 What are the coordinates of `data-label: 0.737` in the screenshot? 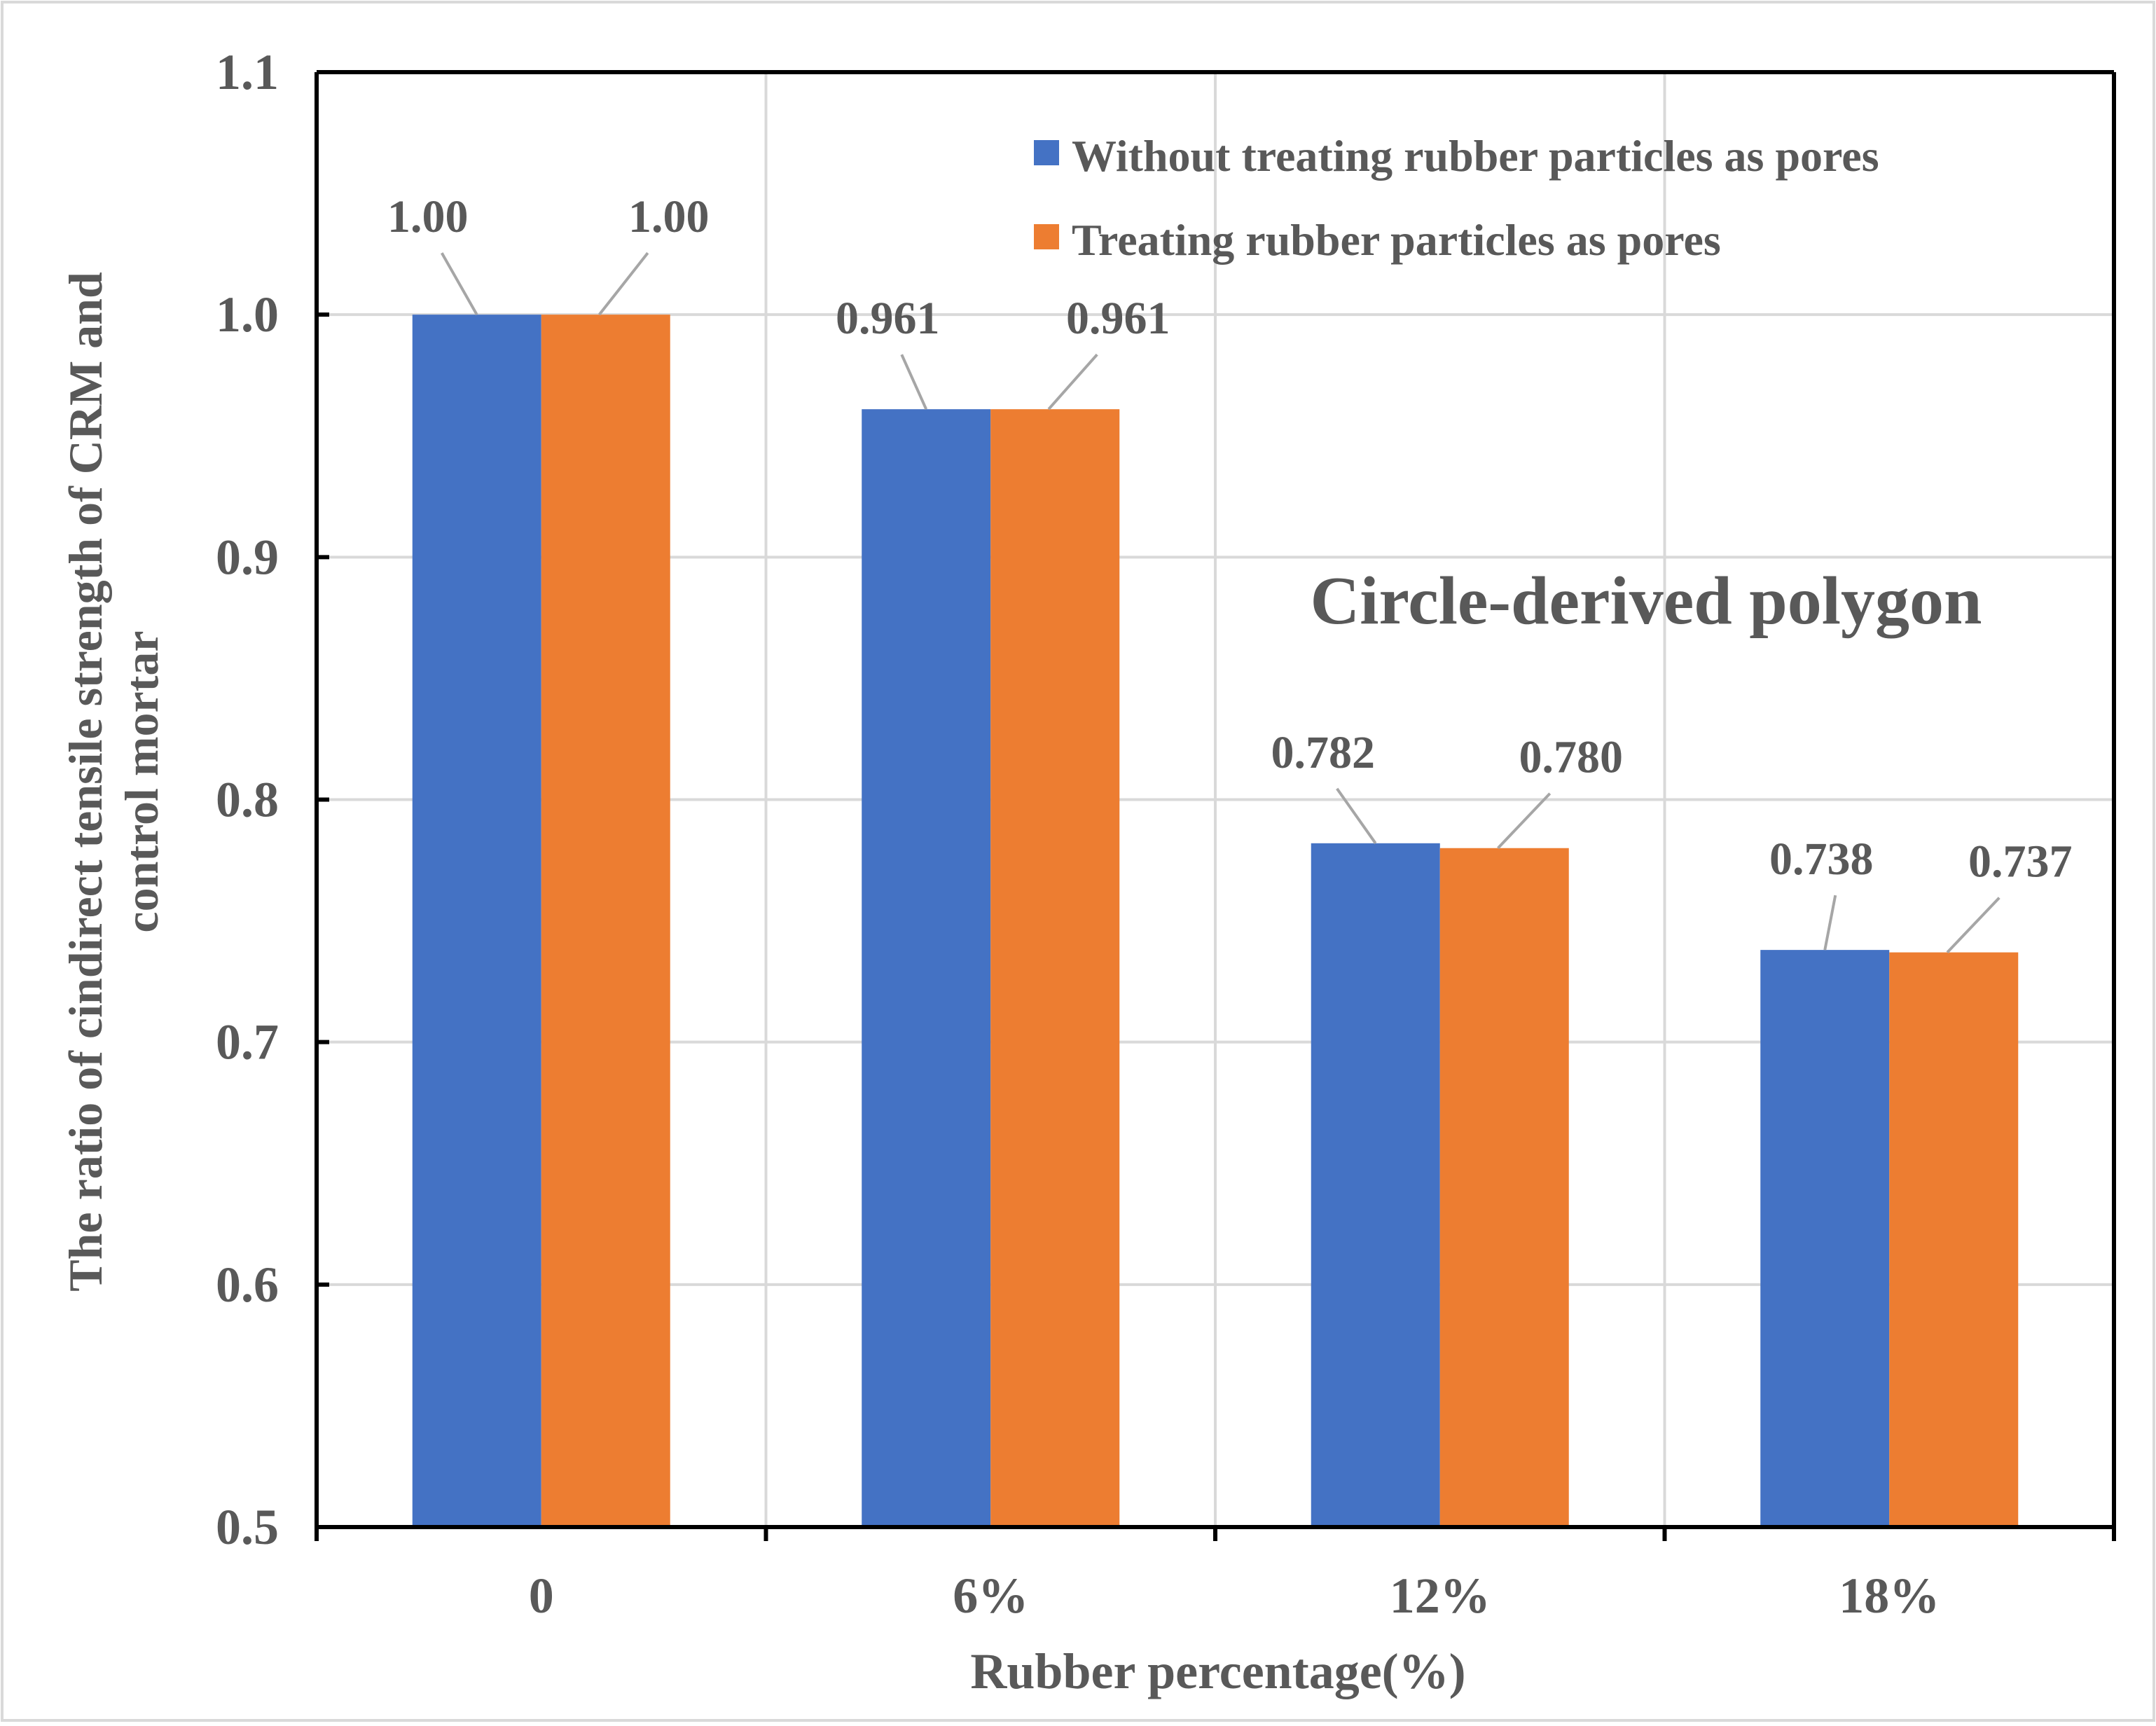 It's located at (2020, 862).